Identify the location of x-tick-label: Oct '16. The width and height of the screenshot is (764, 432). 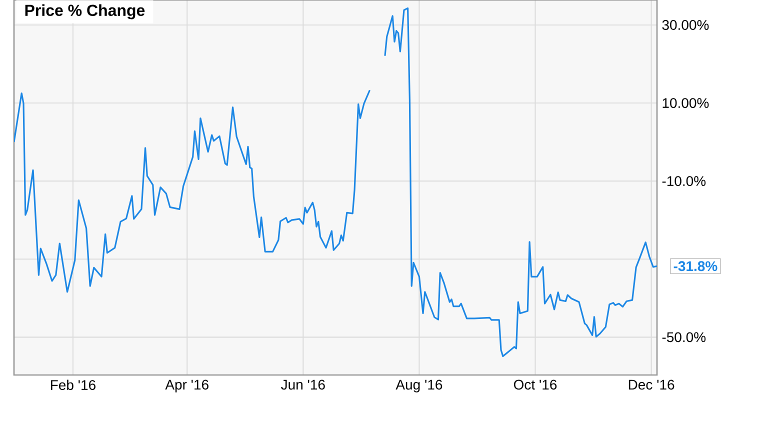
(535, 385).